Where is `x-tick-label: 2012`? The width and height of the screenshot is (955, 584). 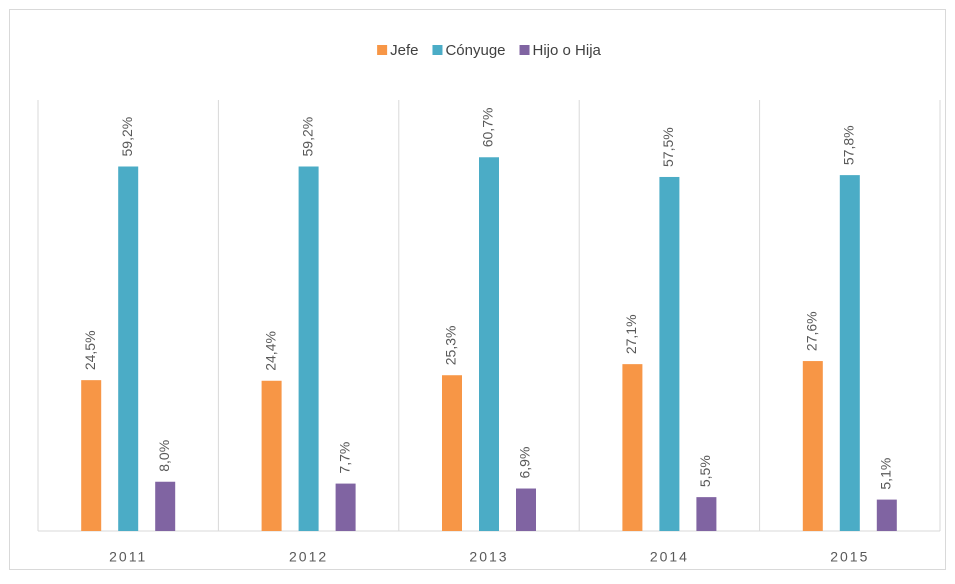 x-tick-label: 2012 is located at coordinates (308, 557).